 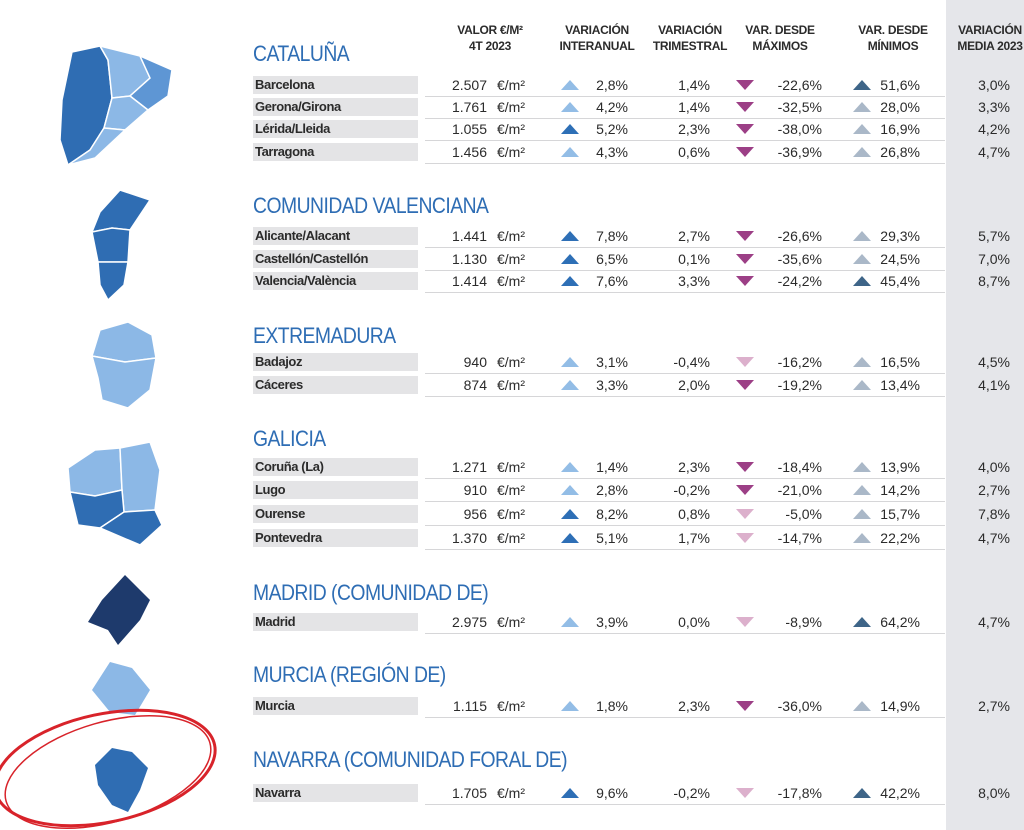 I want to click on cell-value: 1.441, so click(x=469, y=236).